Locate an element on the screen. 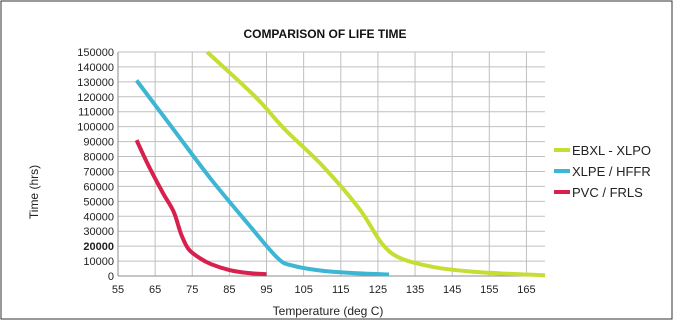  legend: EBXL - XLPO XLPE / HFFR PVC / FRLS is located at coordinates (602, 171).